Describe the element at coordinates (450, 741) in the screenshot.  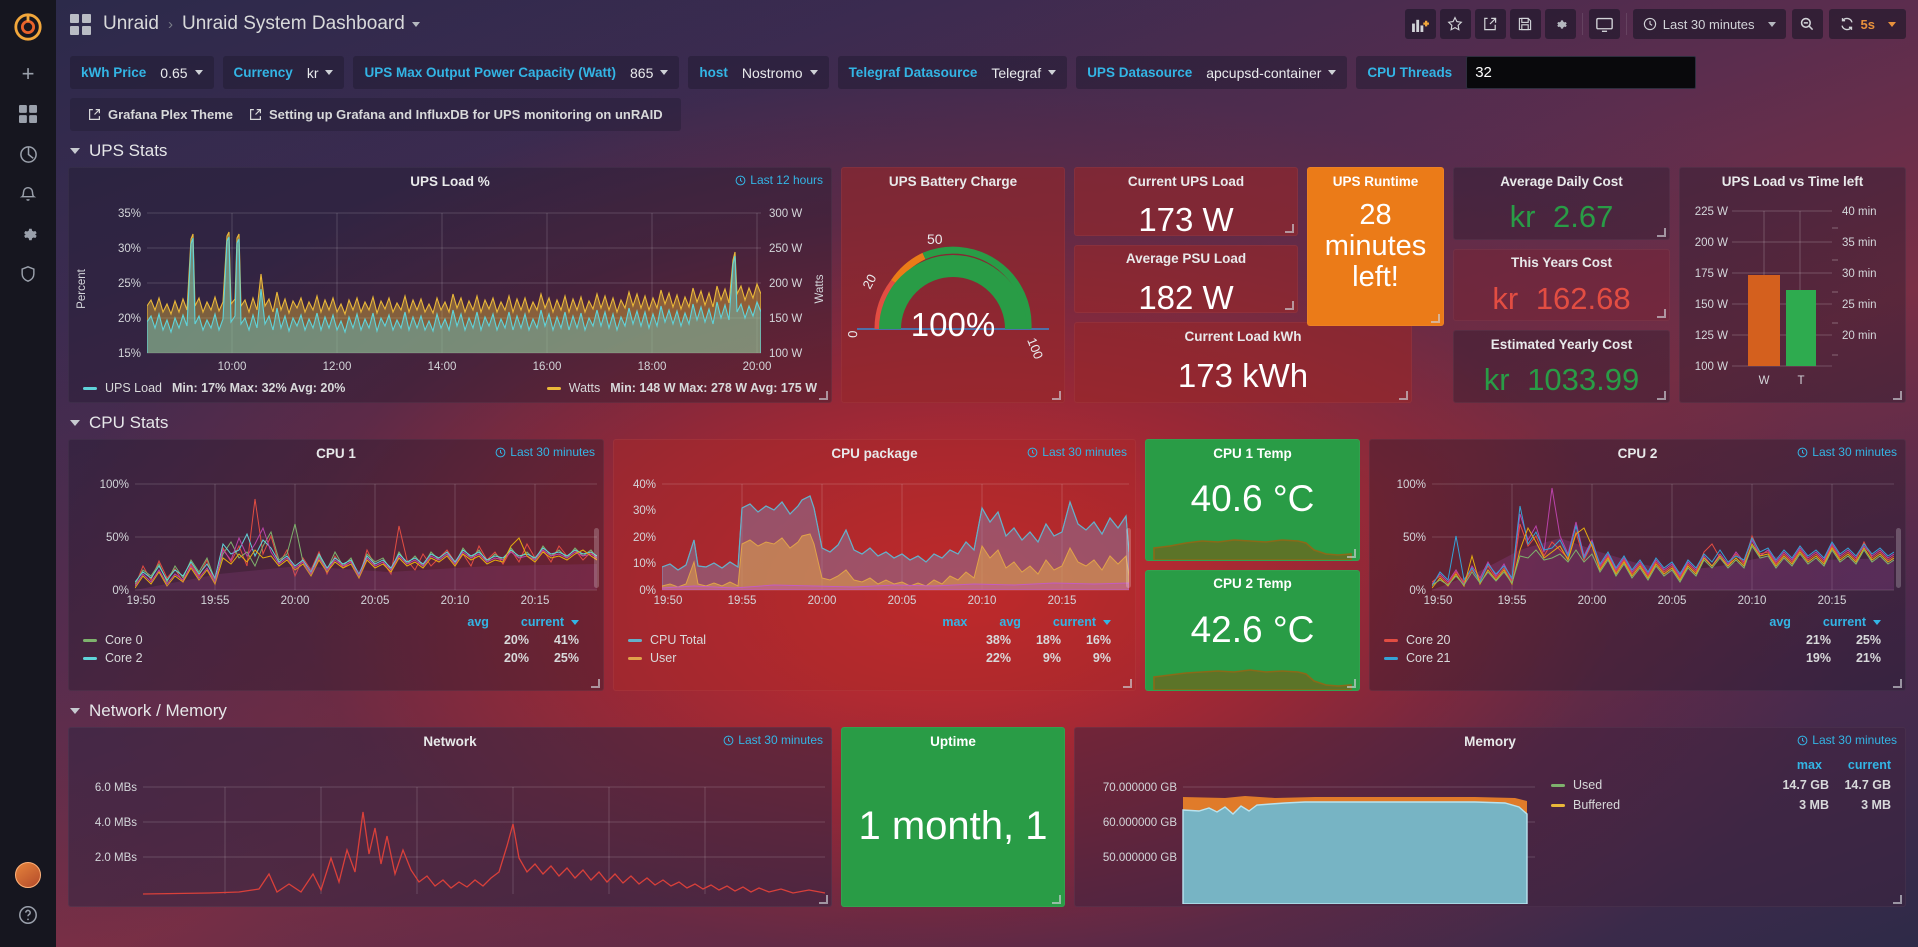
I see `panel-title: Network` at that location.